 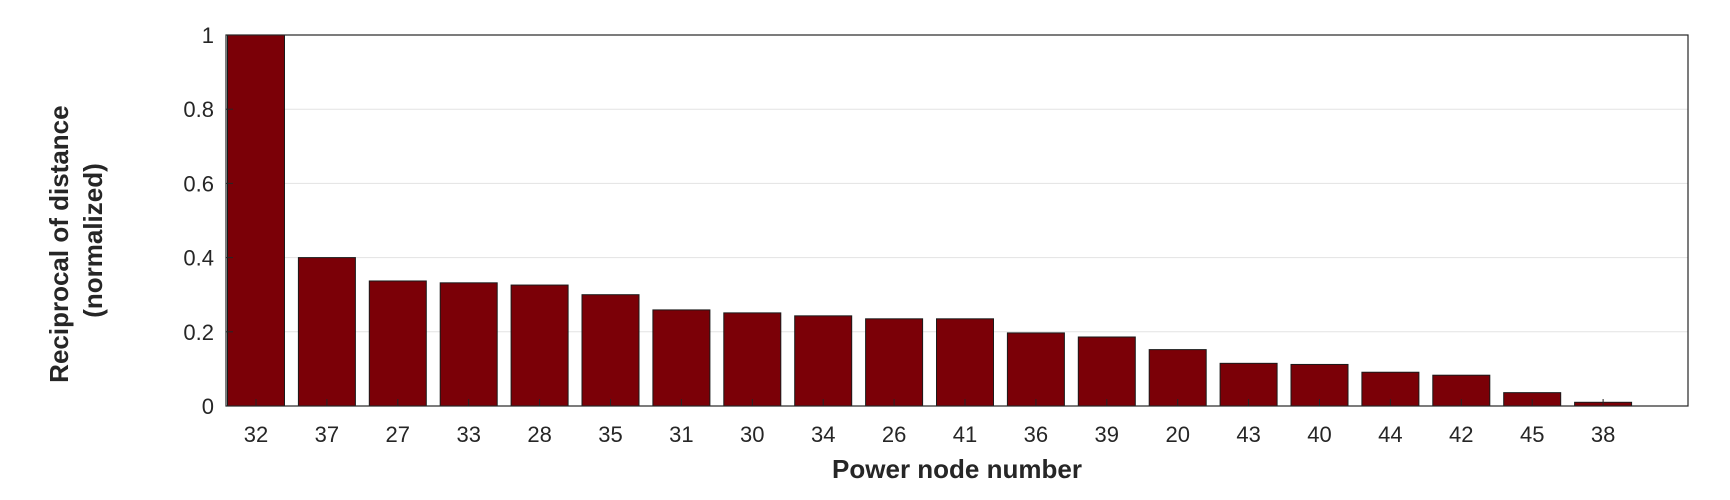 I want to click on x-tick-label: 34, so click(x=823, y=434).